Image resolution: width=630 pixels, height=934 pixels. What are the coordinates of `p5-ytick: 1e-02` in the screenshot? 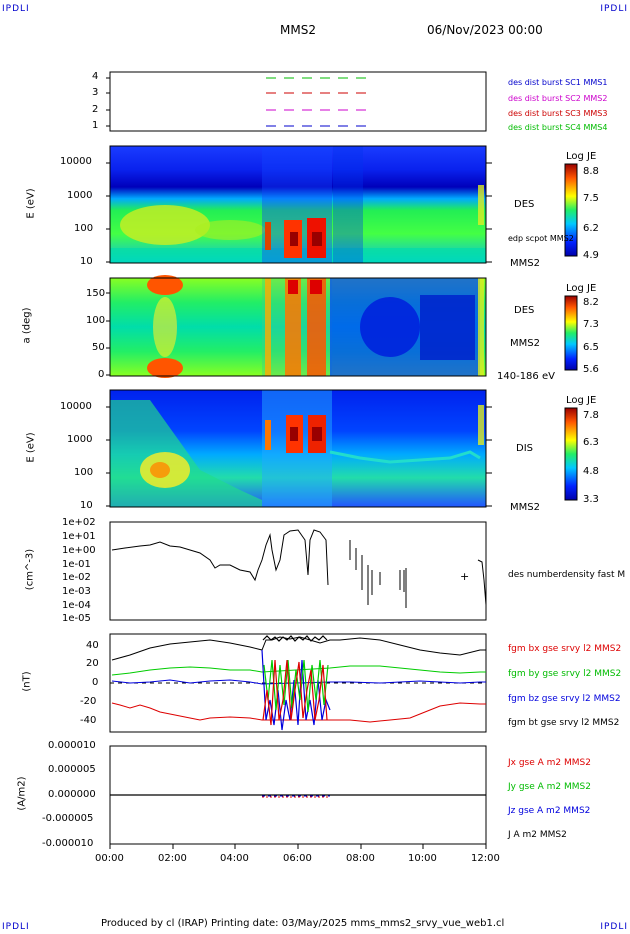 It's located at (76, 577).